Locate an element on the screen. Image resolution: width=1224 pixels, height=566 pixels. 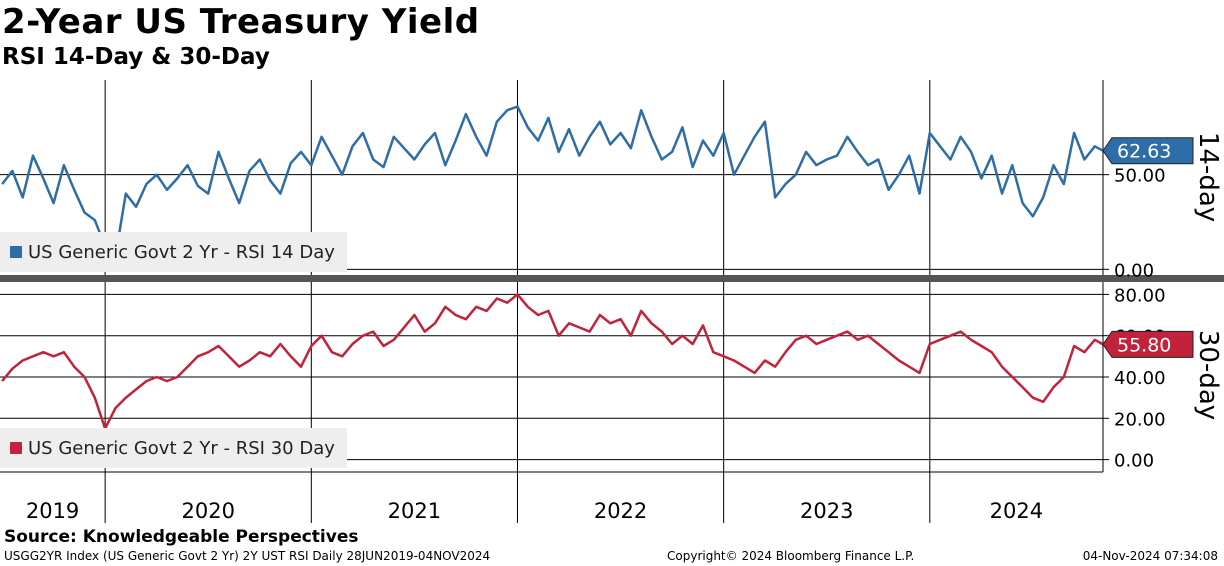
y-tick-label: 50.00 is located at coordinates (1140, 176).